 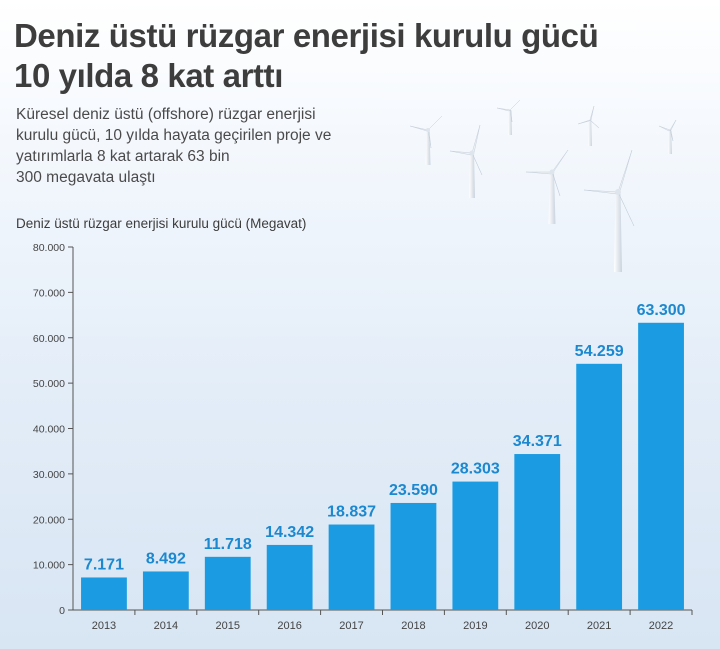 I want to click on title-line-2: 10 yılda 8 kat arttı, so click(x=148, y=75).